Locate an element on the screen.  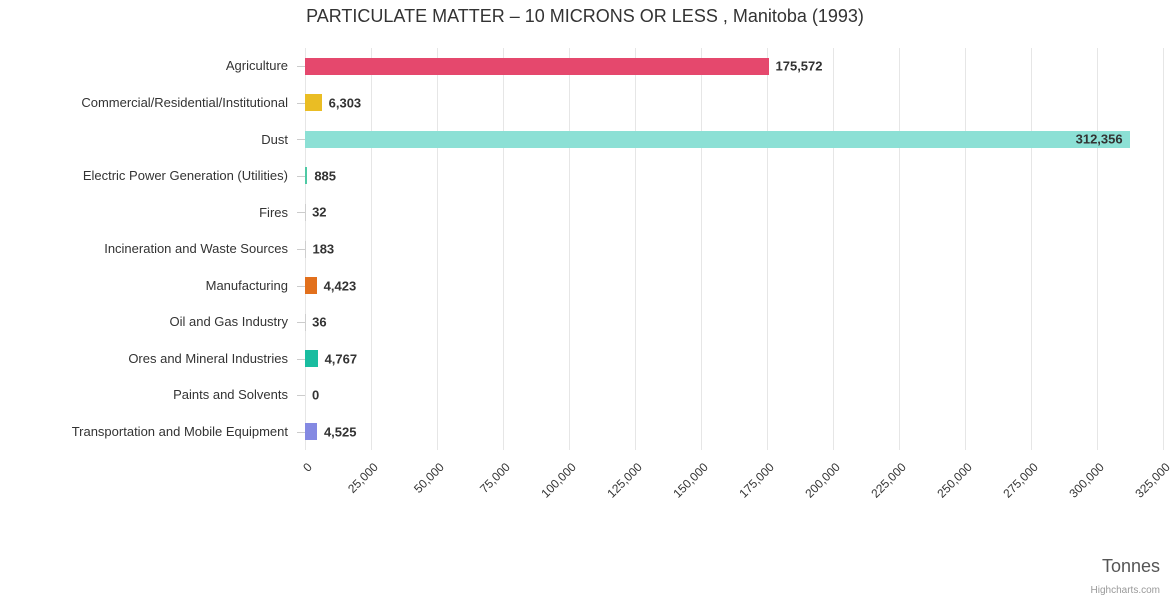
bar-value-label: 0 is located at coordinates (316, 395).